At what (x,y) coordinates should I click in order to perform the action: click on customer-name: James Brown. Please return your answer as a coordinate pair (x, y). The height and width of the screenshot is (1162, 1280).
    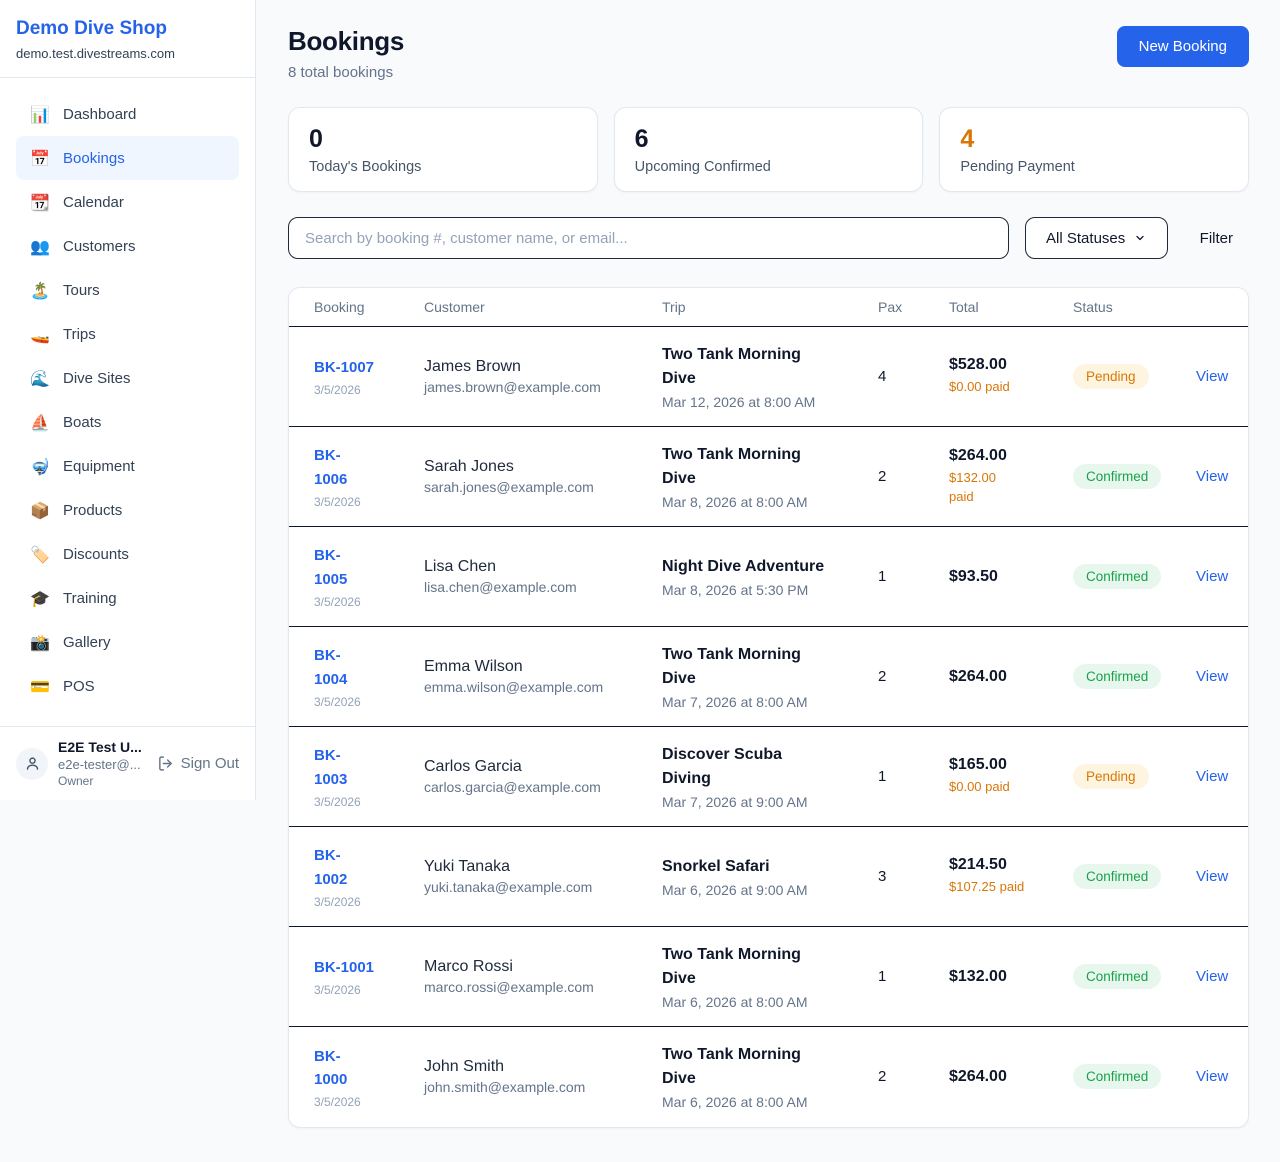
    Looking at the image, I should click on (472, 366).